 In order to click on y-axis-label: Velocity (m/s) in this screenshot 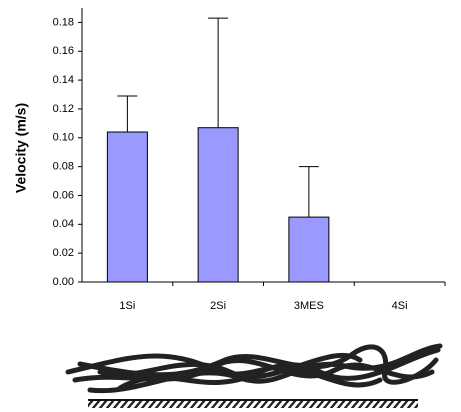, I will do `click(21, 148)`.